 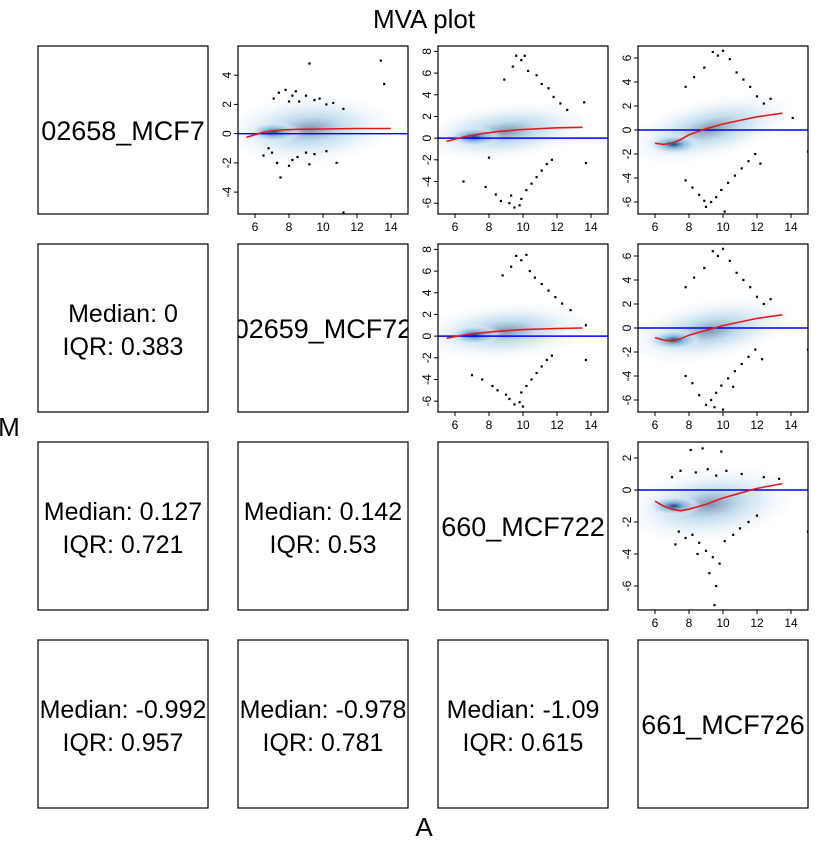 I want to click on y-tick-label: -2, so click(x=227, y=162).